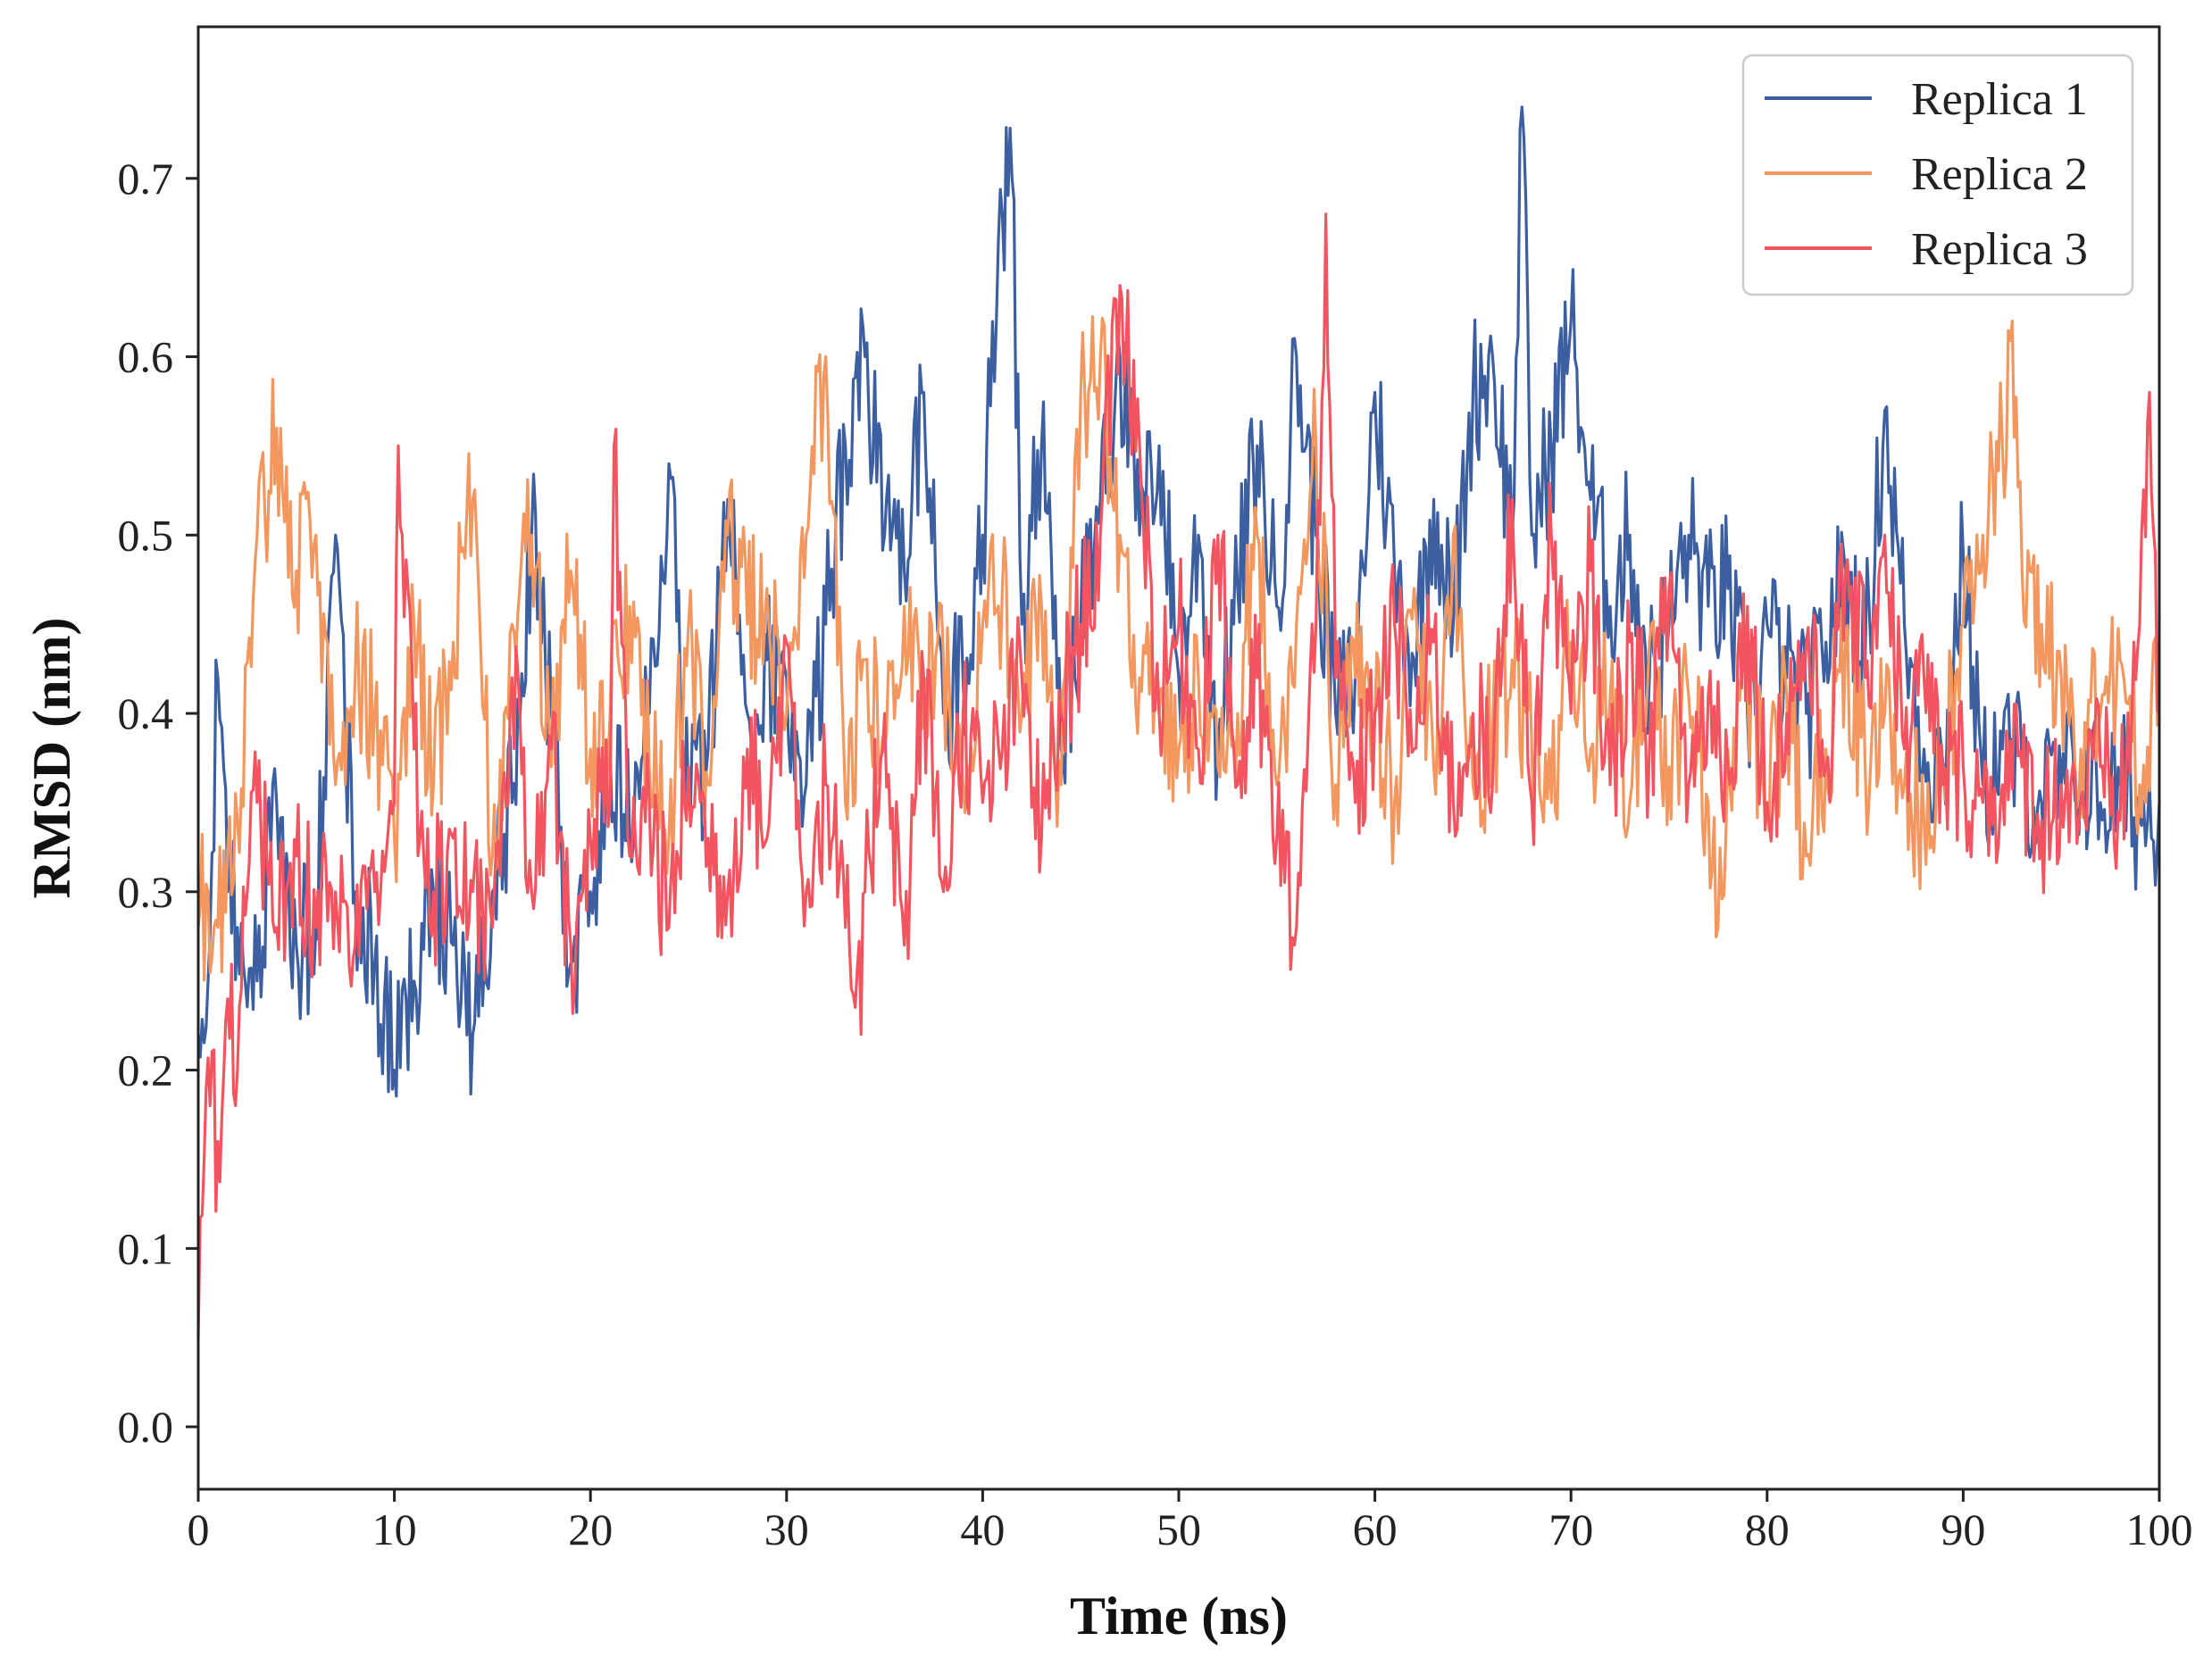 This screenshot has width=2212, height=1666. Describe the element at coordinates (146, 179) in the screenshot. I see `y-tick-label: 0.7` at that location.